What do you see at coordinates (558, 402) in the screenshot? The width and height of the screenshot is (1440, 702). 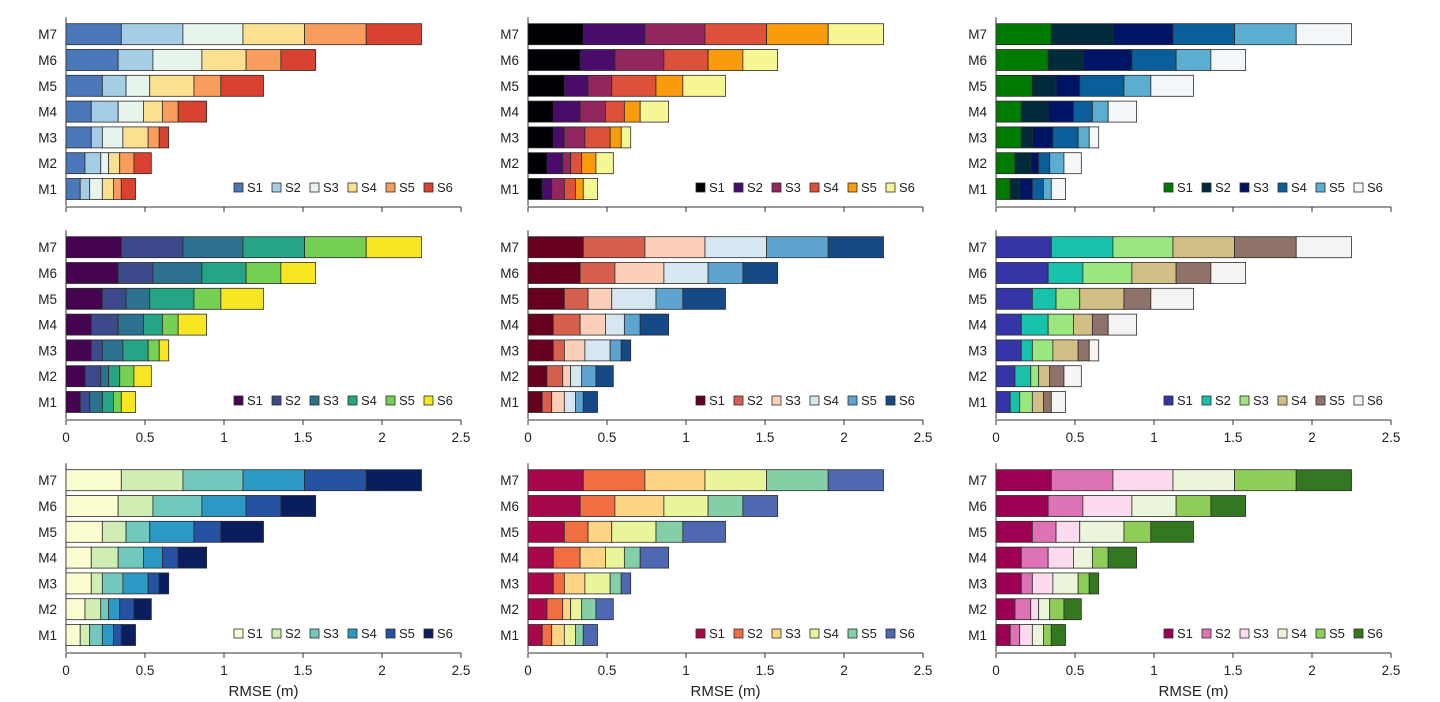 I see `bar-m1-s3` at bounding box center [558, 402].